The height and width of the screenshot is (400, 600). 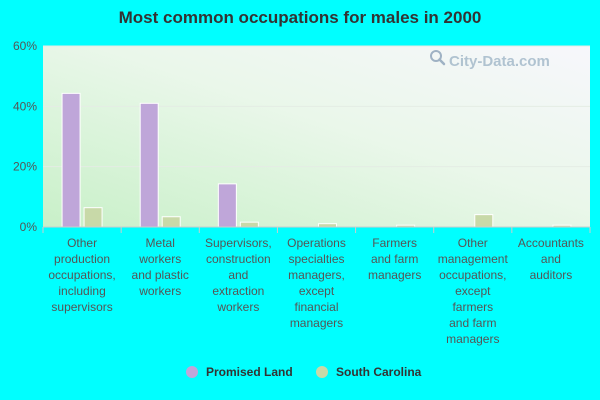 I want to click on y-tick-label: 40%, so click(x=25, y=106).